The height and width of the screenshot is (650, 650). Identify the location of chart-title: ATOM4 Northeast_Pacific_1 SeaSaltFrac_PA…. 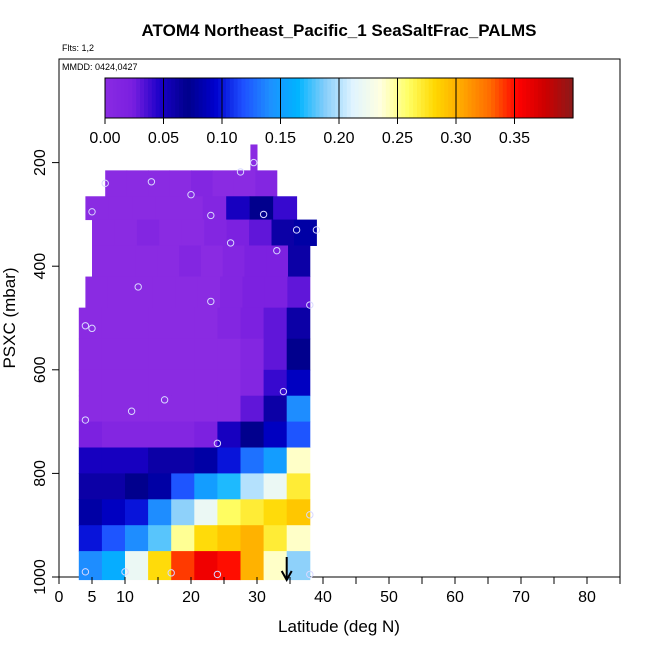
(339, 30).